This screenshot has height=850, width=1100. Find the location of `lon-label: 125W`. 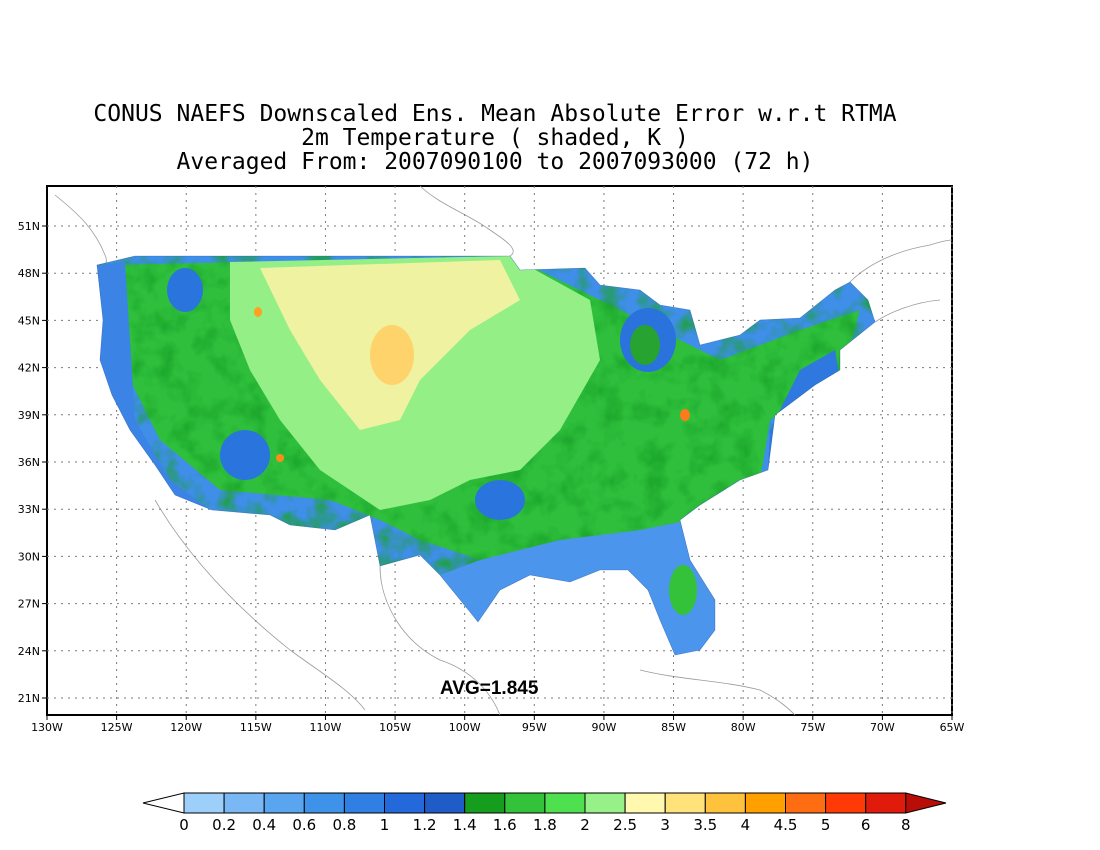

lon-label: 125W is located at coordinates (117, 727).